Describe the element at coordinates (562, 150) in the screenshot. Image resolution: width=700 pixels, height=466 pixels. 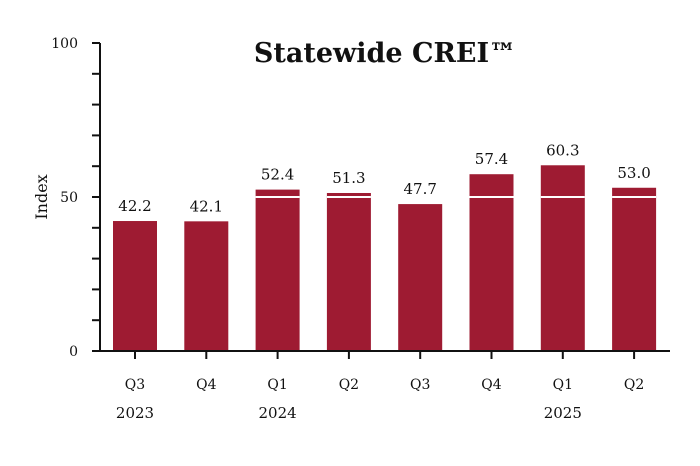
I see `data-label: 60.3` at that location.